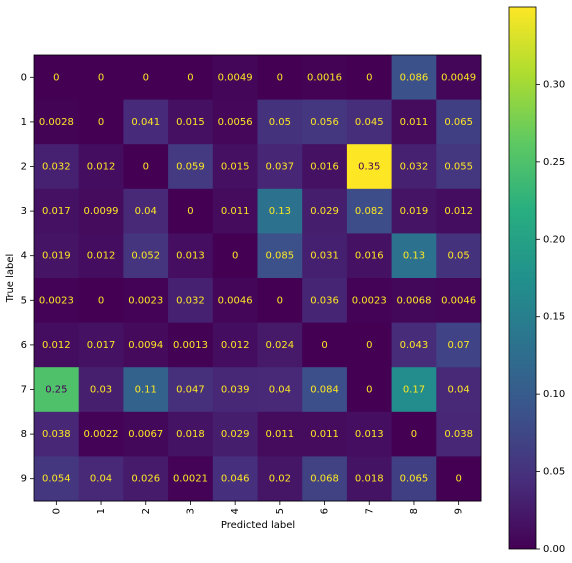 This screenshot has width=572, height=563. I want to click on cell-label: 0.0067, so click(145, 434).